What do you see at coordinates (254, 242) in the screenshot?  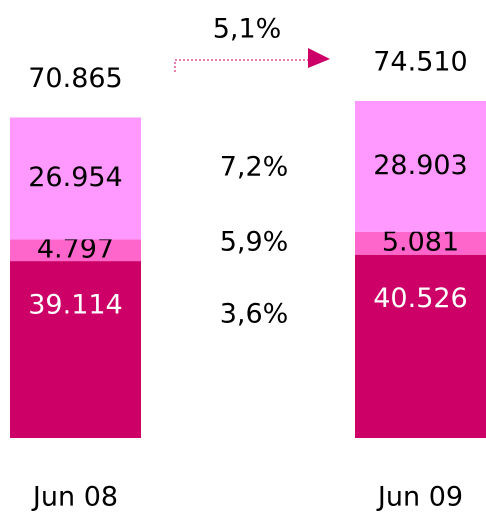 I see `change-label: 5,9%` at bounding box center [254, 242].